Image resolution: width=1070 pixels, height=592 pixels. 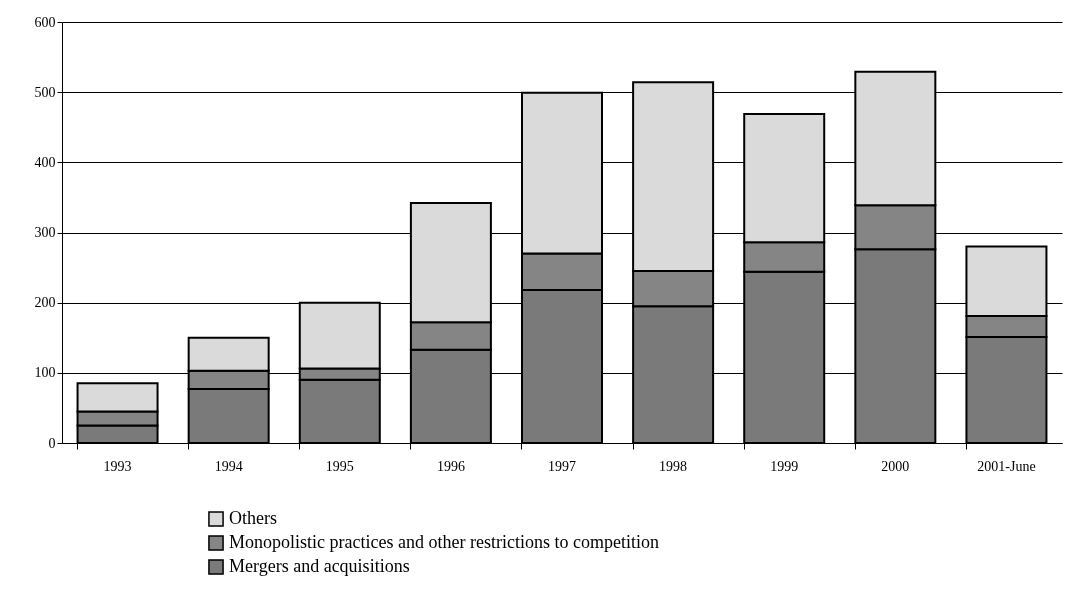 What do you see at coordinates (45, 162) in the screenshot?
I see `y-tick-label: 400` at bounding box center [45, 162].